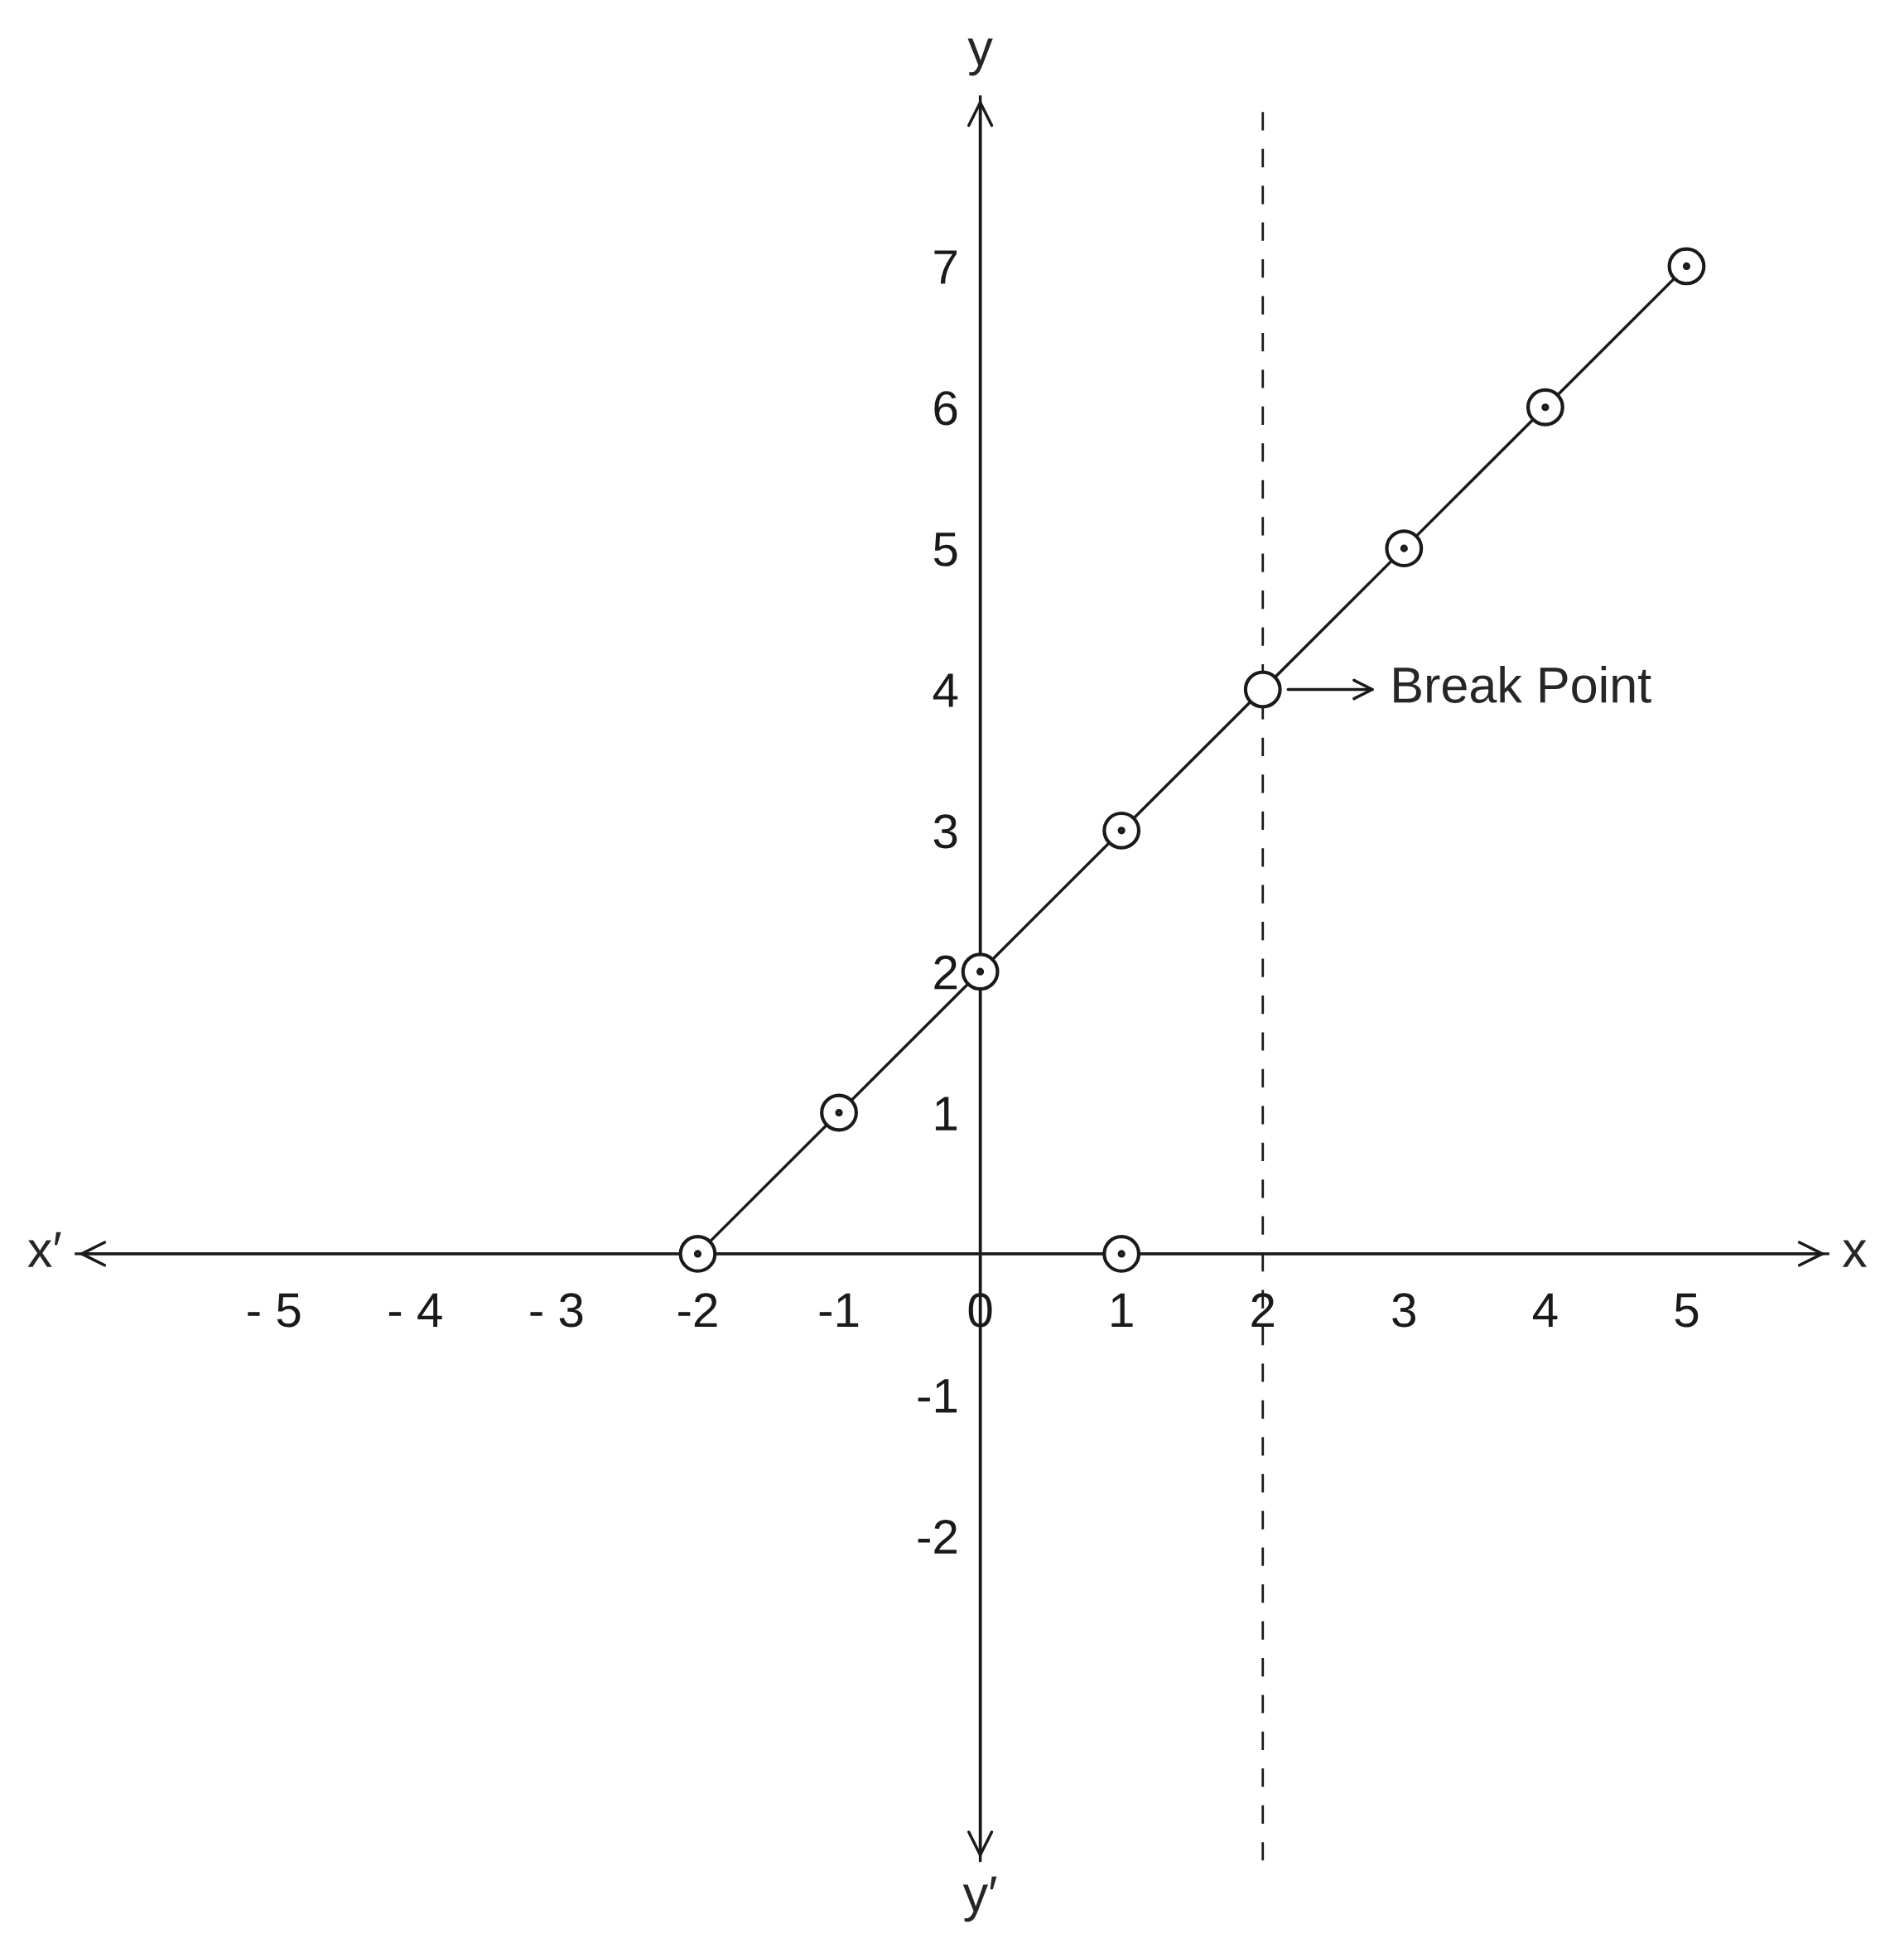 This screenshot has height=1938, width=1904. What do you see at coordinates (946, 267) in the screenshot?
I see `y-tick-label: 7` at bounding box center [946, 267].